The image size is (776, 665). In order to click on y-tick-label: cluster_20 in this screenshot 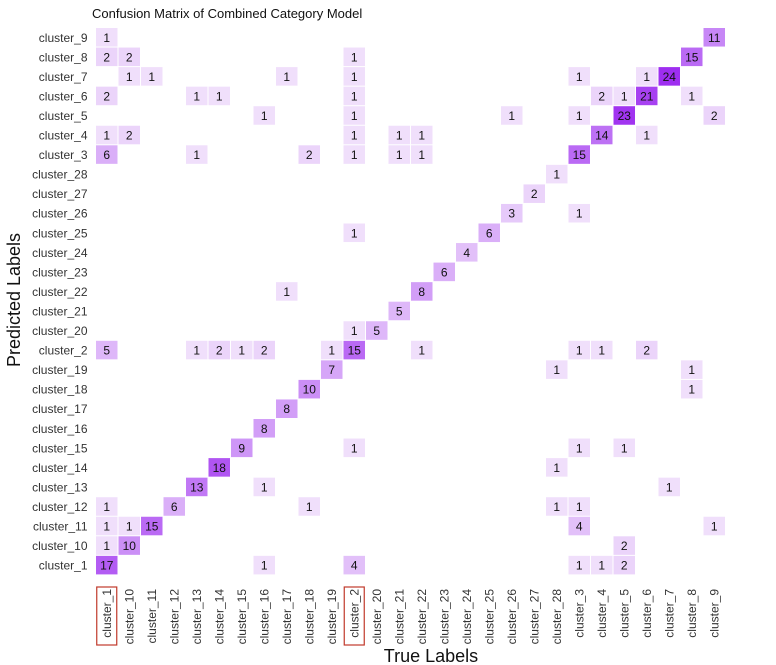, I will do `click(60, 331)`.